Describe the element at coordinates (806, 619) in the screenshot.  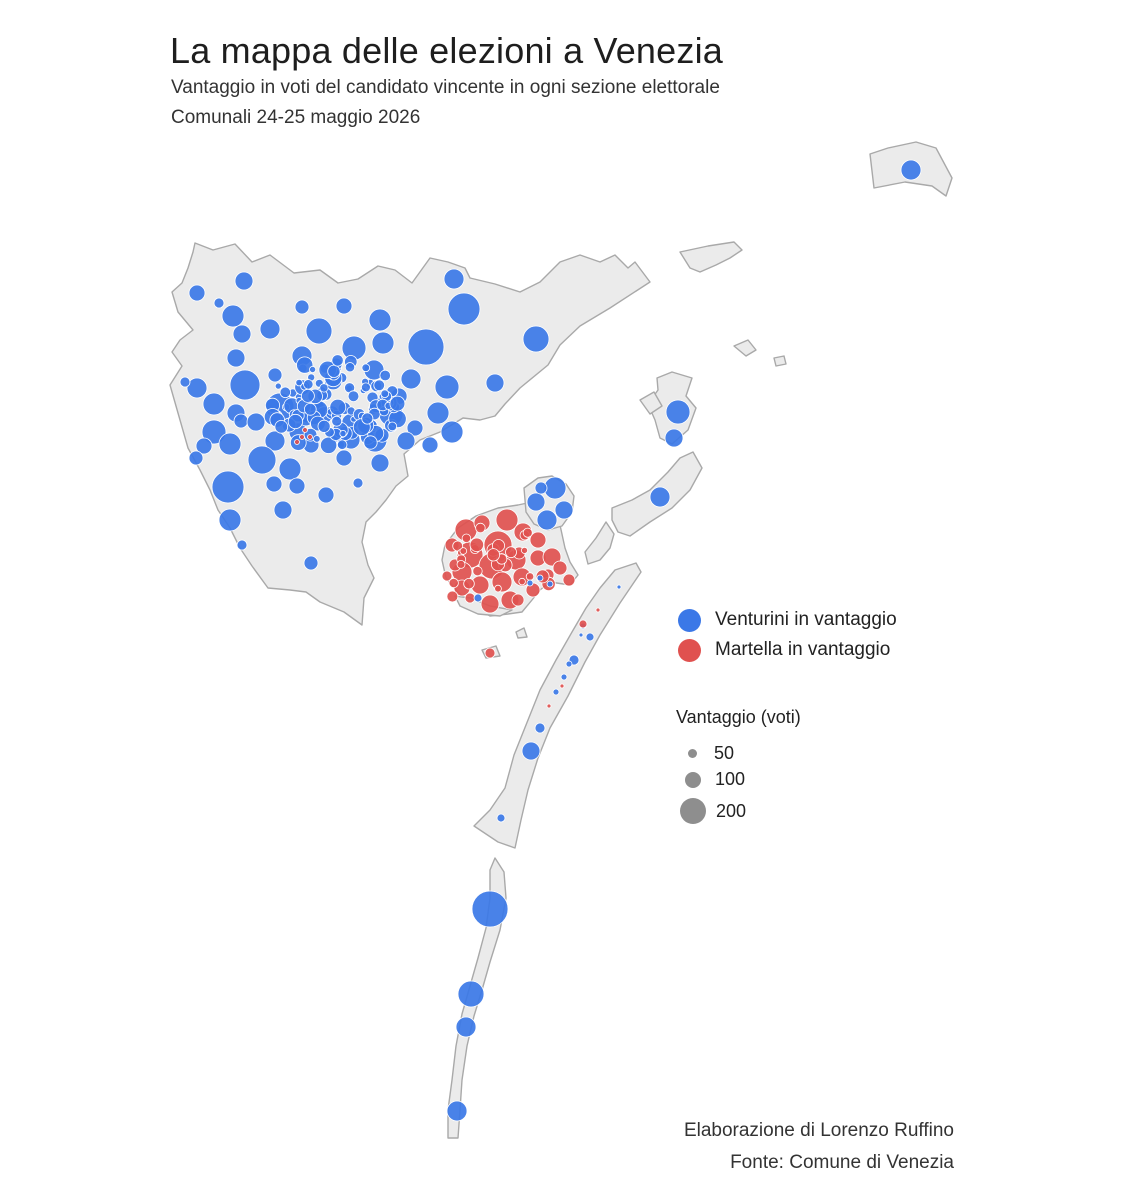
I see `legend-venturini-label: Venturini in vantaggio` at that location.